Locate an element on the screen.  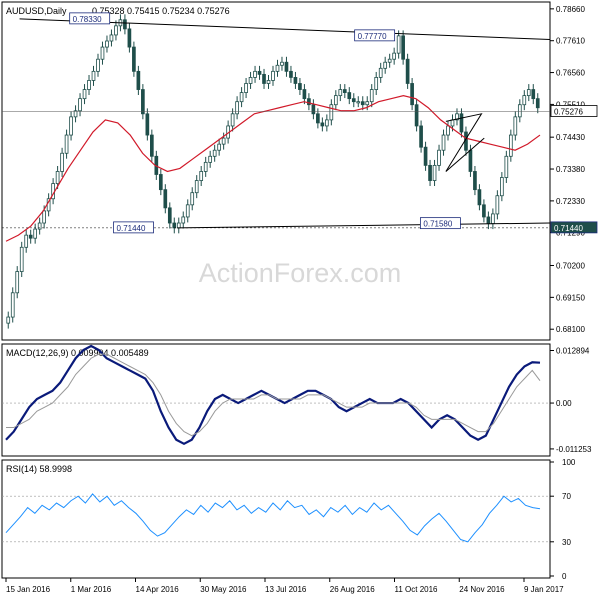
rsi-title: RSI(14) 58.9998 is located at coordinates (39, 469).